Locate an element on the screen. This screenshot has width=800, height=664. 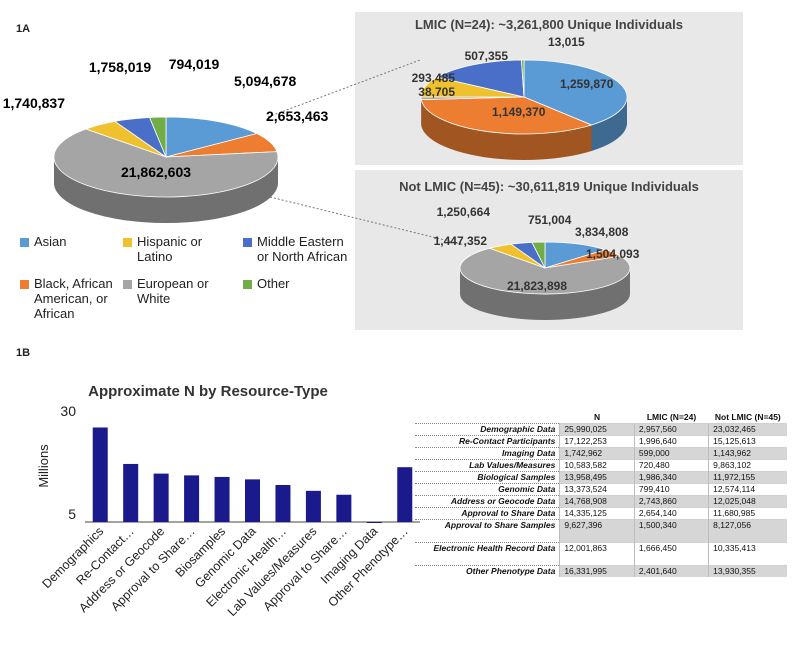
table-cell-notlmic: 9,863,102 is located at coordinates (747, 465).